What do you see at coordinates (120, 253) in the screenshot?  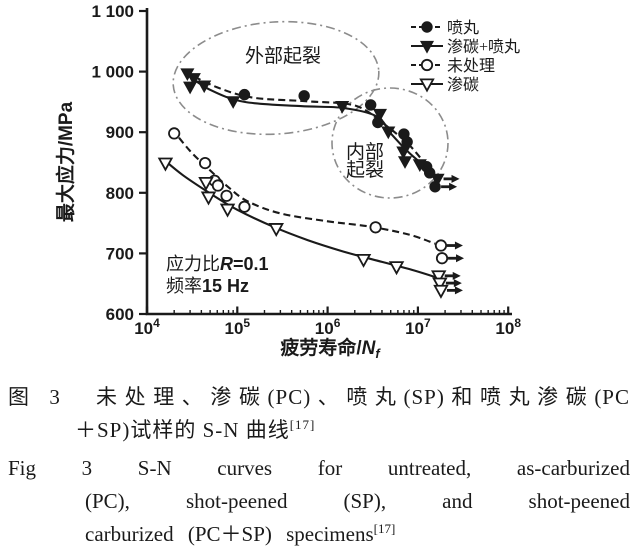 I see `y-tick-label: 700` at bounding box center [120, 253].